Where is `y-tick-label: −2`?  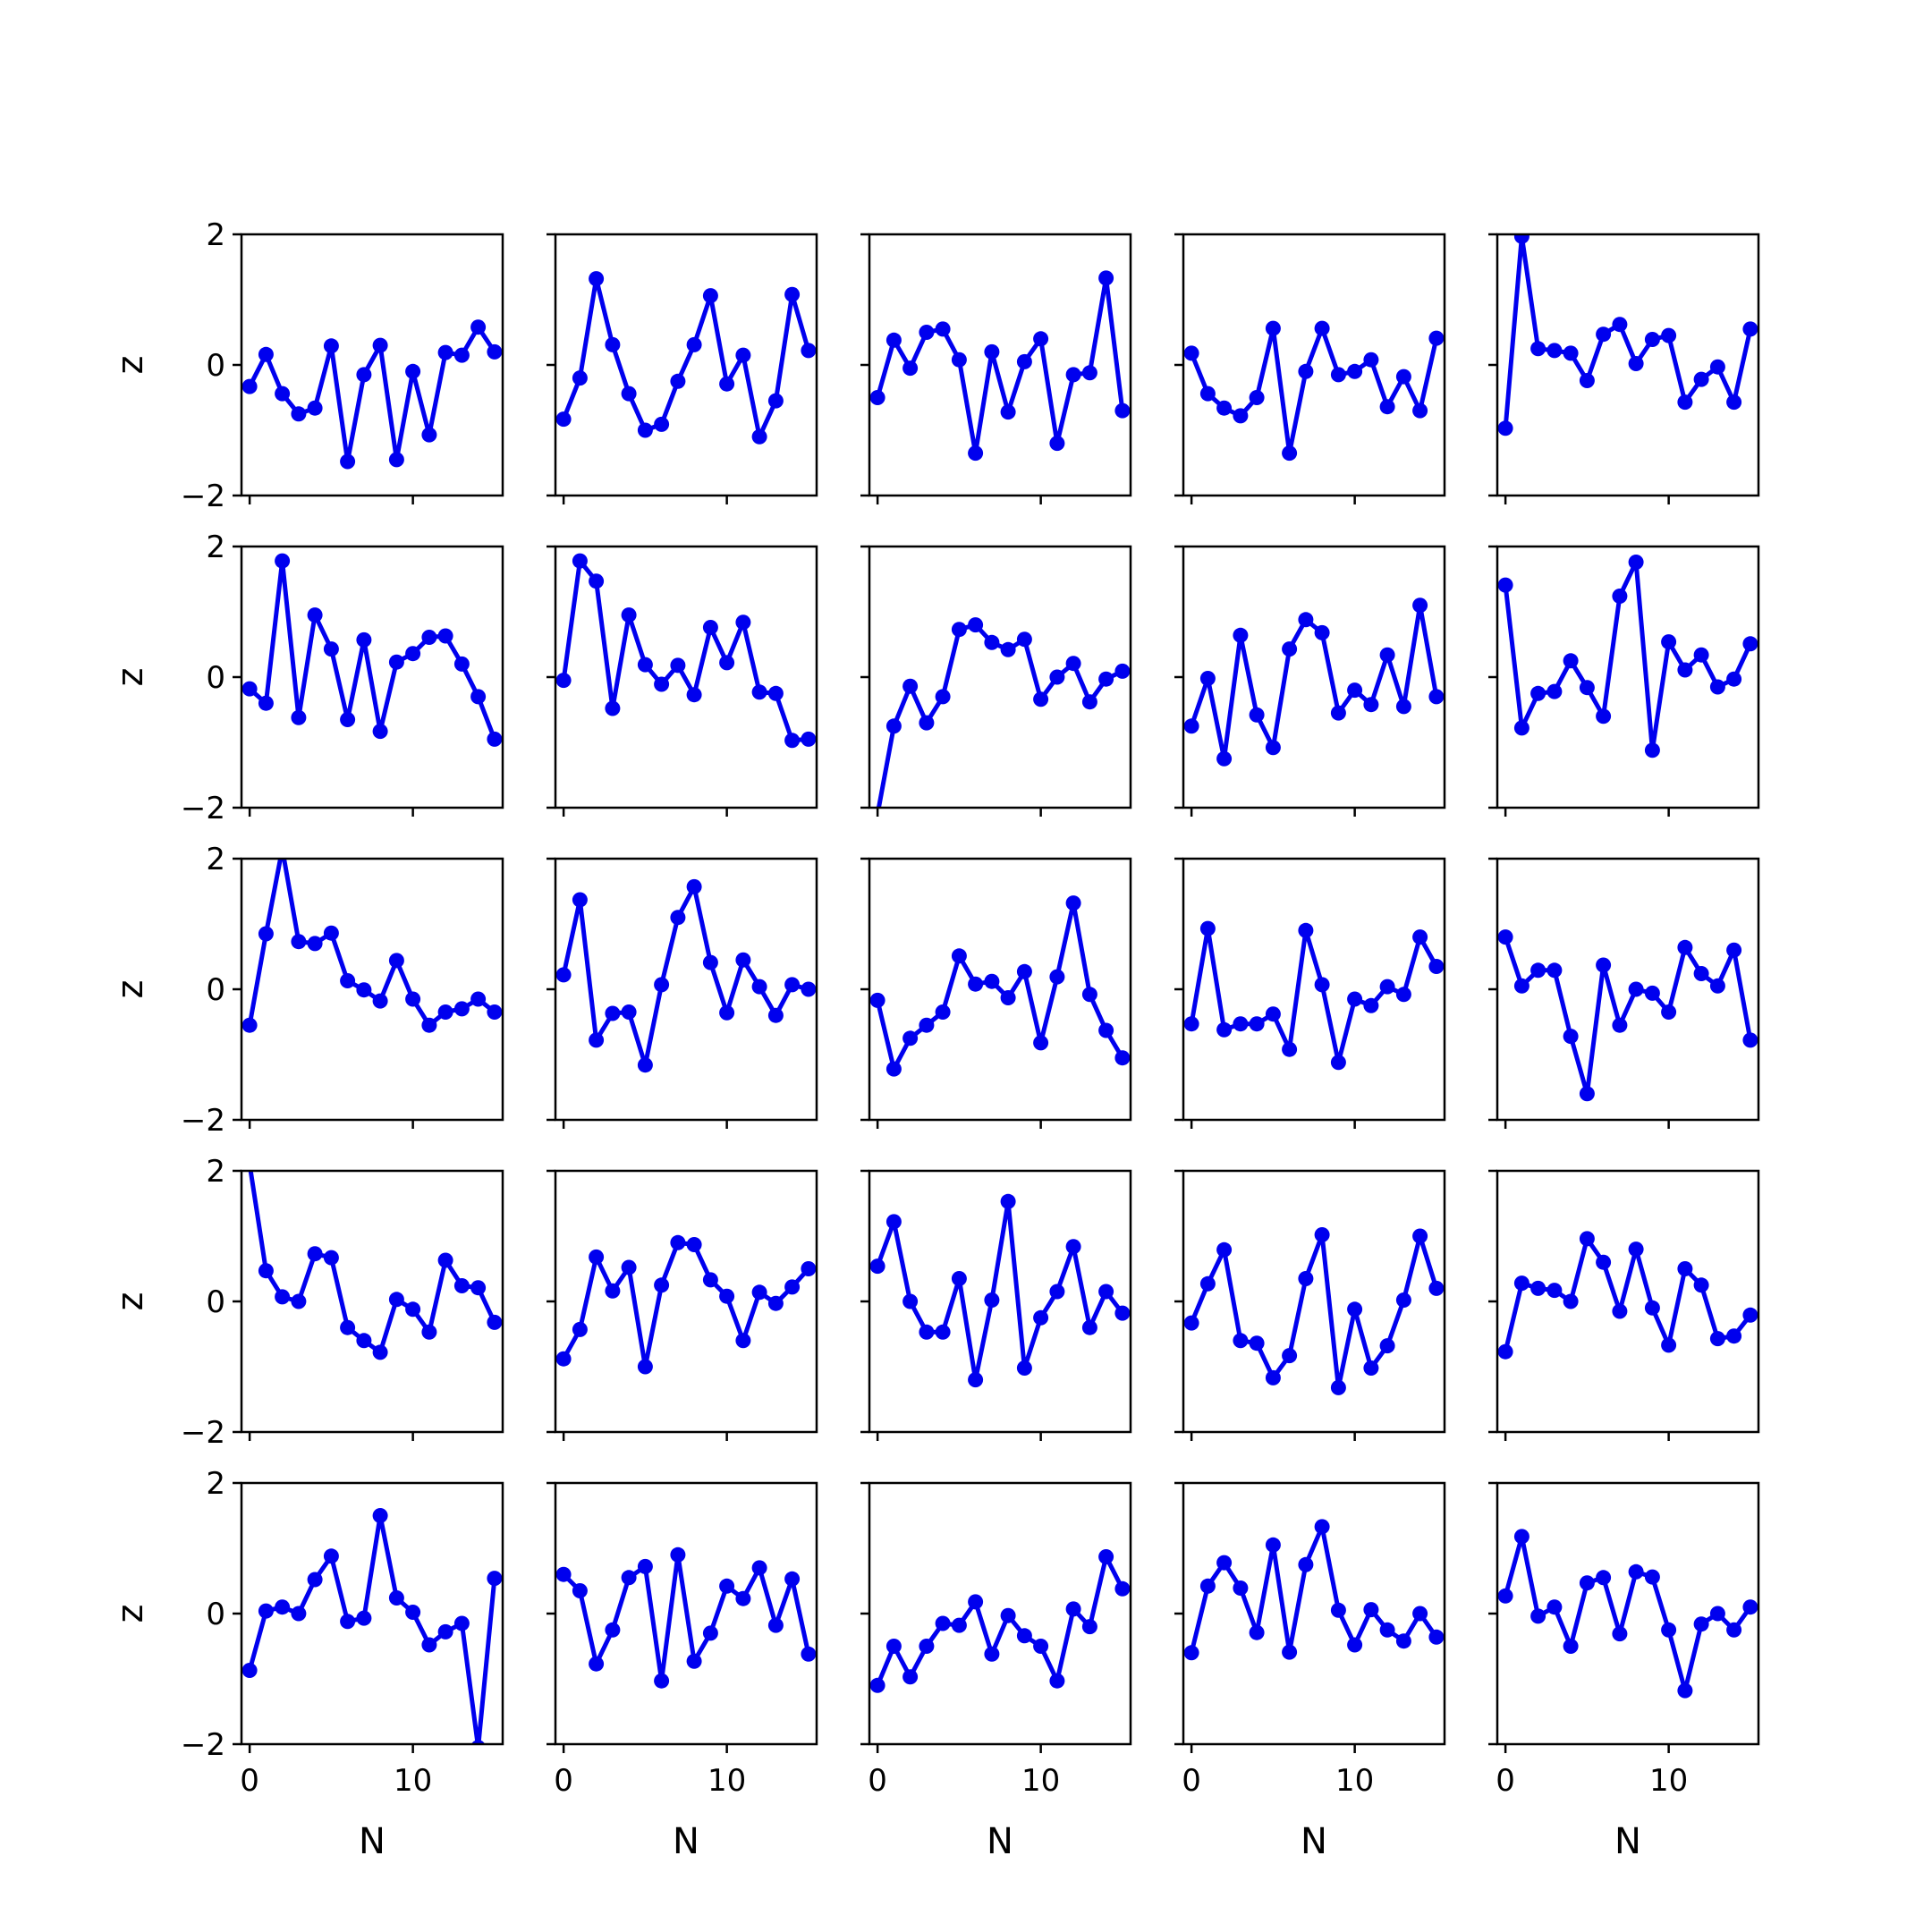
y-tick-label: −2 is located at coordinates (203, 808).